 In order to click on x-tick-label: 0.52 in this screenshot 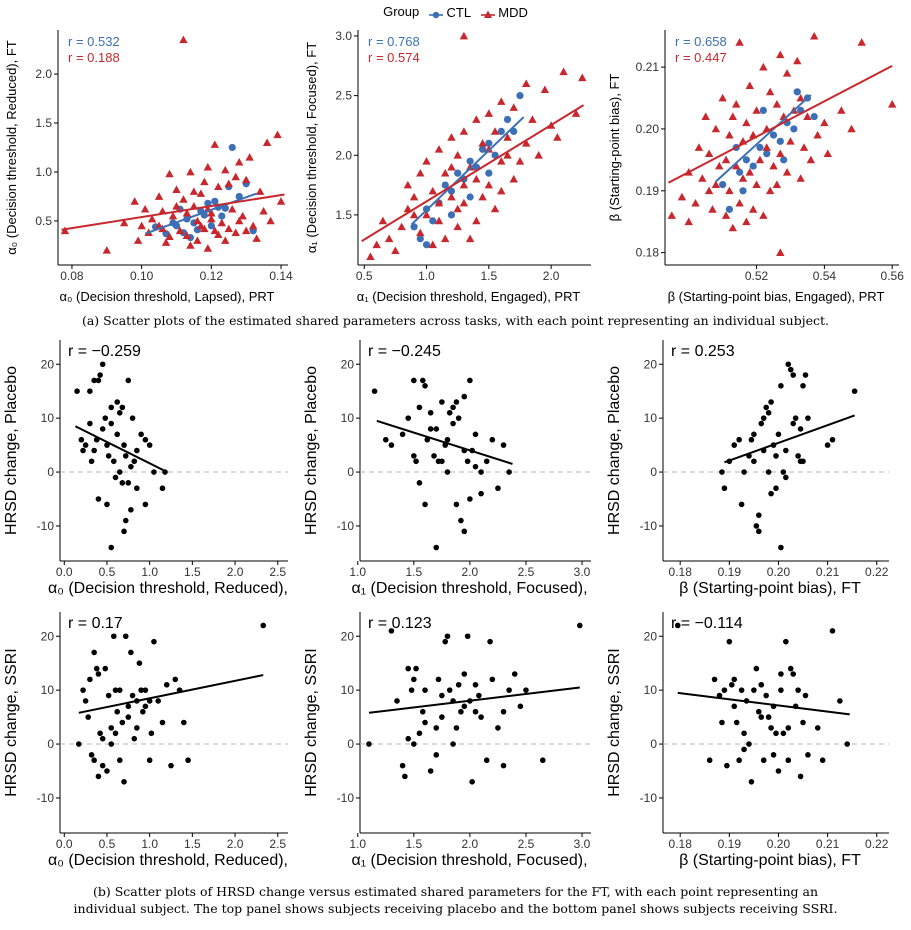, I will do `click(757, 276)`.